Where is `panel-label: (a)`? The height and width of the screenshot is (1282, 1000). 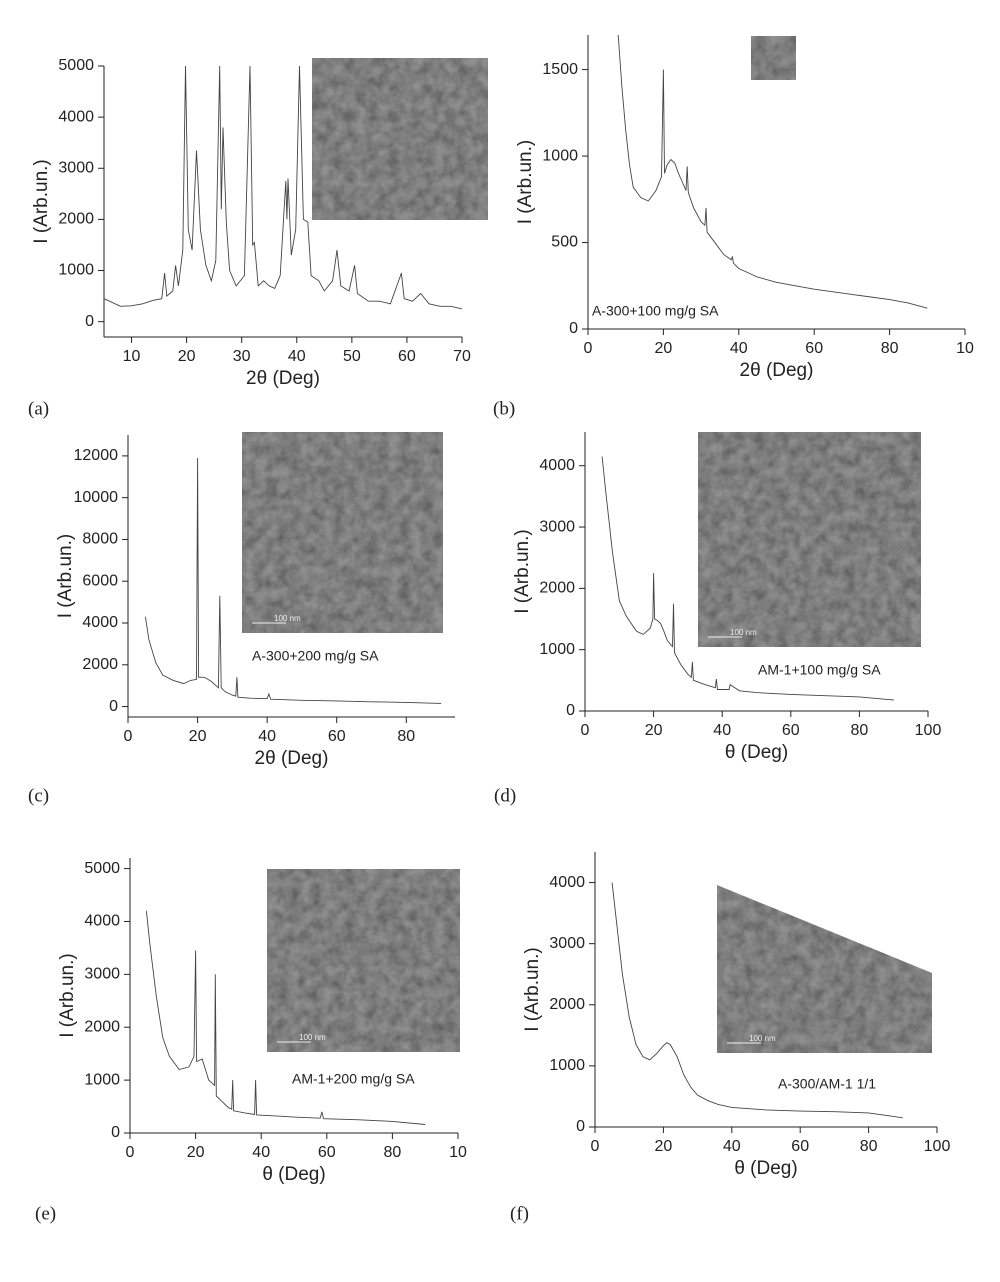 panel-label: (a) is located at coordinates (38, 408).